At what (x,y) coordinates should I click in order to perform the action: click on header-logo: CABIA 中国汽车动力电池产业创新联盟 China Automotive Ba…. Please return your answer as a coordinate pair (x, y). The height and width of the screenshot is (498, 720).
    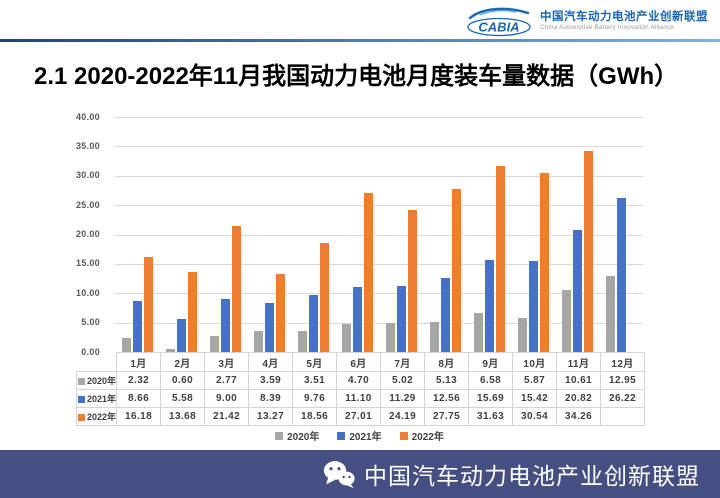
    Looking at the image, I should click on (587, 21).